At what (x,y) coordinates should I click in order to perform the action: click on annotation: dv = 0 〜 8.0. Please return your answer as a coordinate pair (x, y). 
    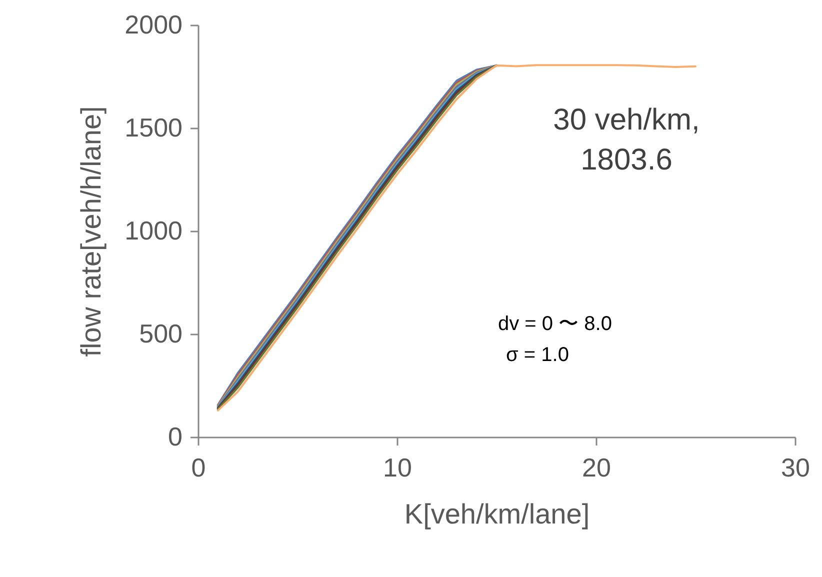
    Looking at the image, I should click on (555, 324).